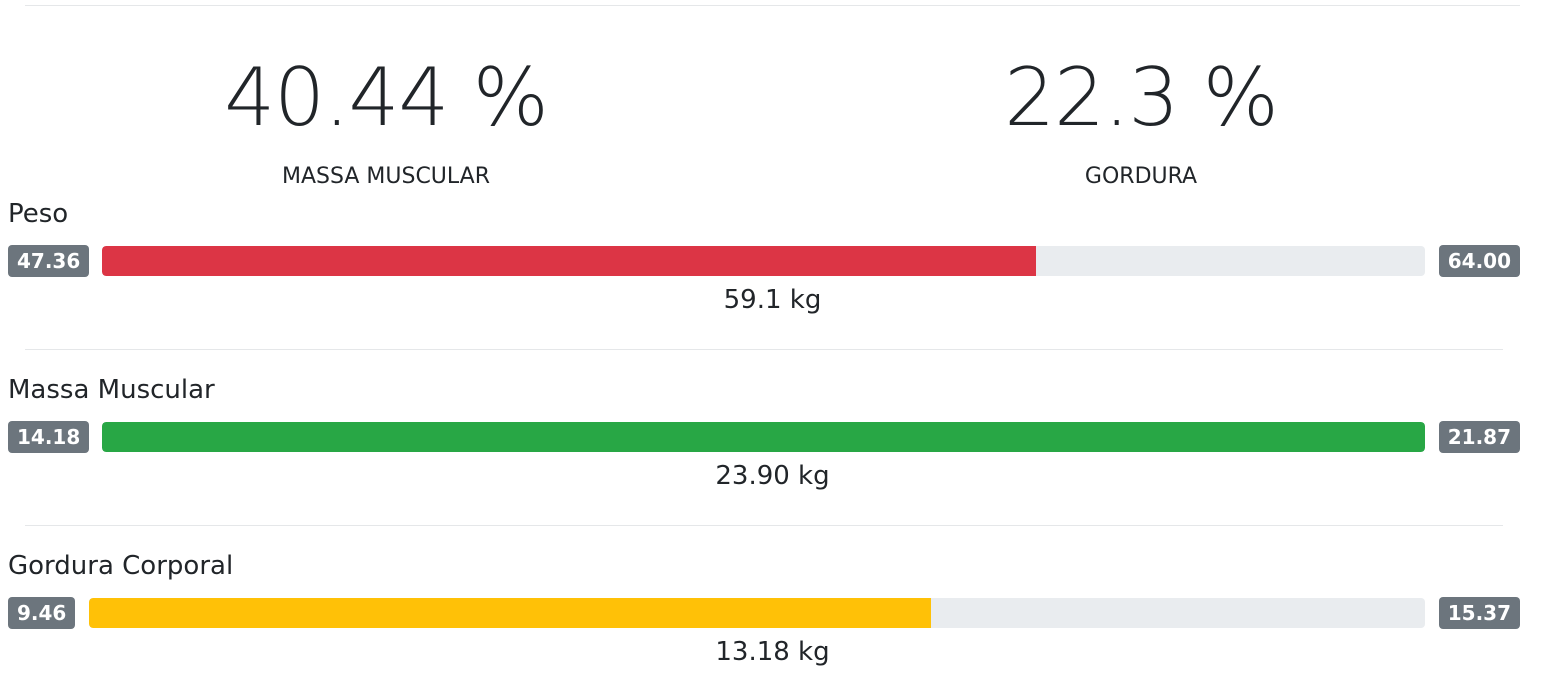 The width and height of the screenshot is (1545, 689). What do you see at coordinates (1479, 261) in the screenshot?
I see `range-max-badge: 64.00` at bounding box center [1479, 261].